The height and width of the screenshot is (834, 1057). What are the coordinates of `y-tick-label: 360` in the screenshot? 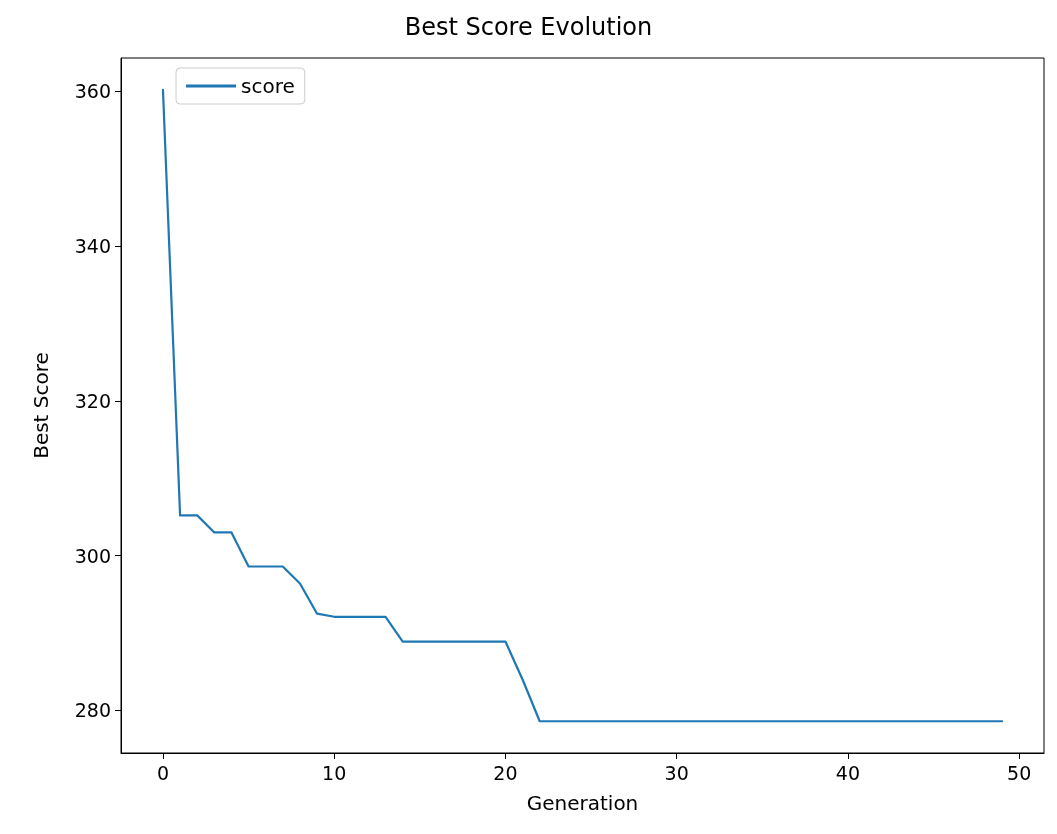 It's located at (92, 91).